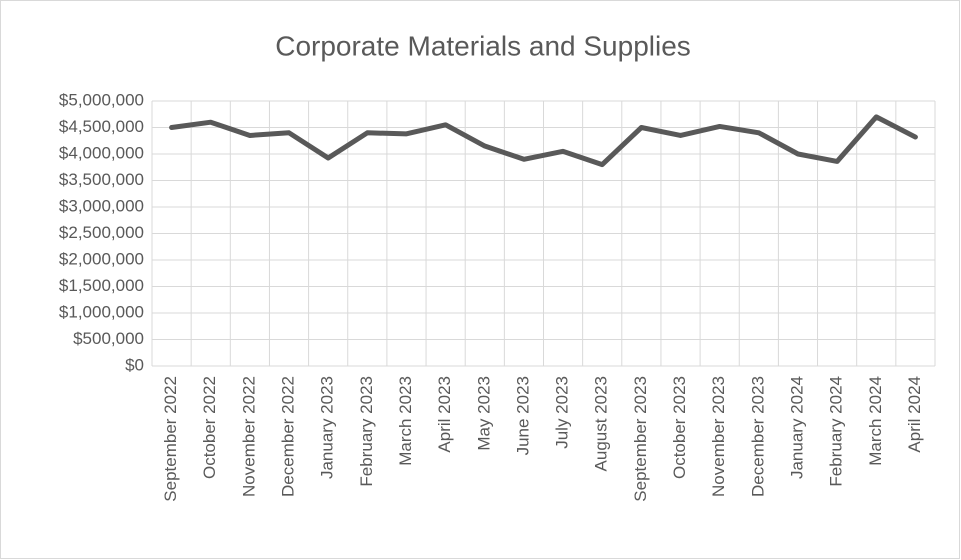 This screenshot has width=961, height=560. Describe the element at coordinates (366, 431) in the screenshot. I see `x-tick-label: February 2023` at that location.